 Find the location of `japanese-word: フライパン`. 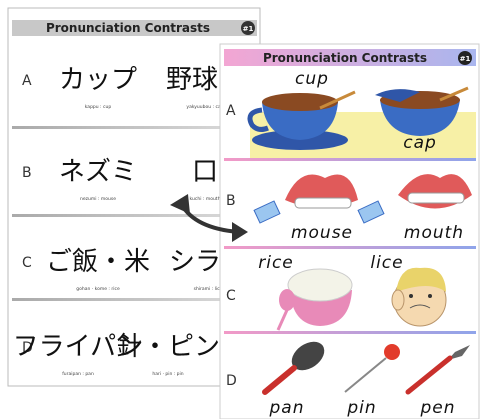

japanese-word: フライパン is located at coordinates (78, 347).